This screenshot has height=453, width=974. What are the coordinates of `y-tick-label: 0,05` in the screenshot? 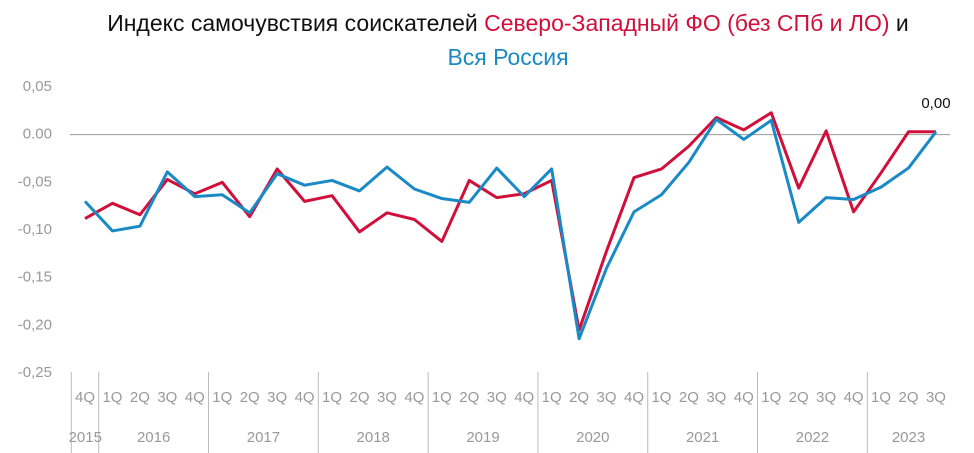 It's located at (37, 86).